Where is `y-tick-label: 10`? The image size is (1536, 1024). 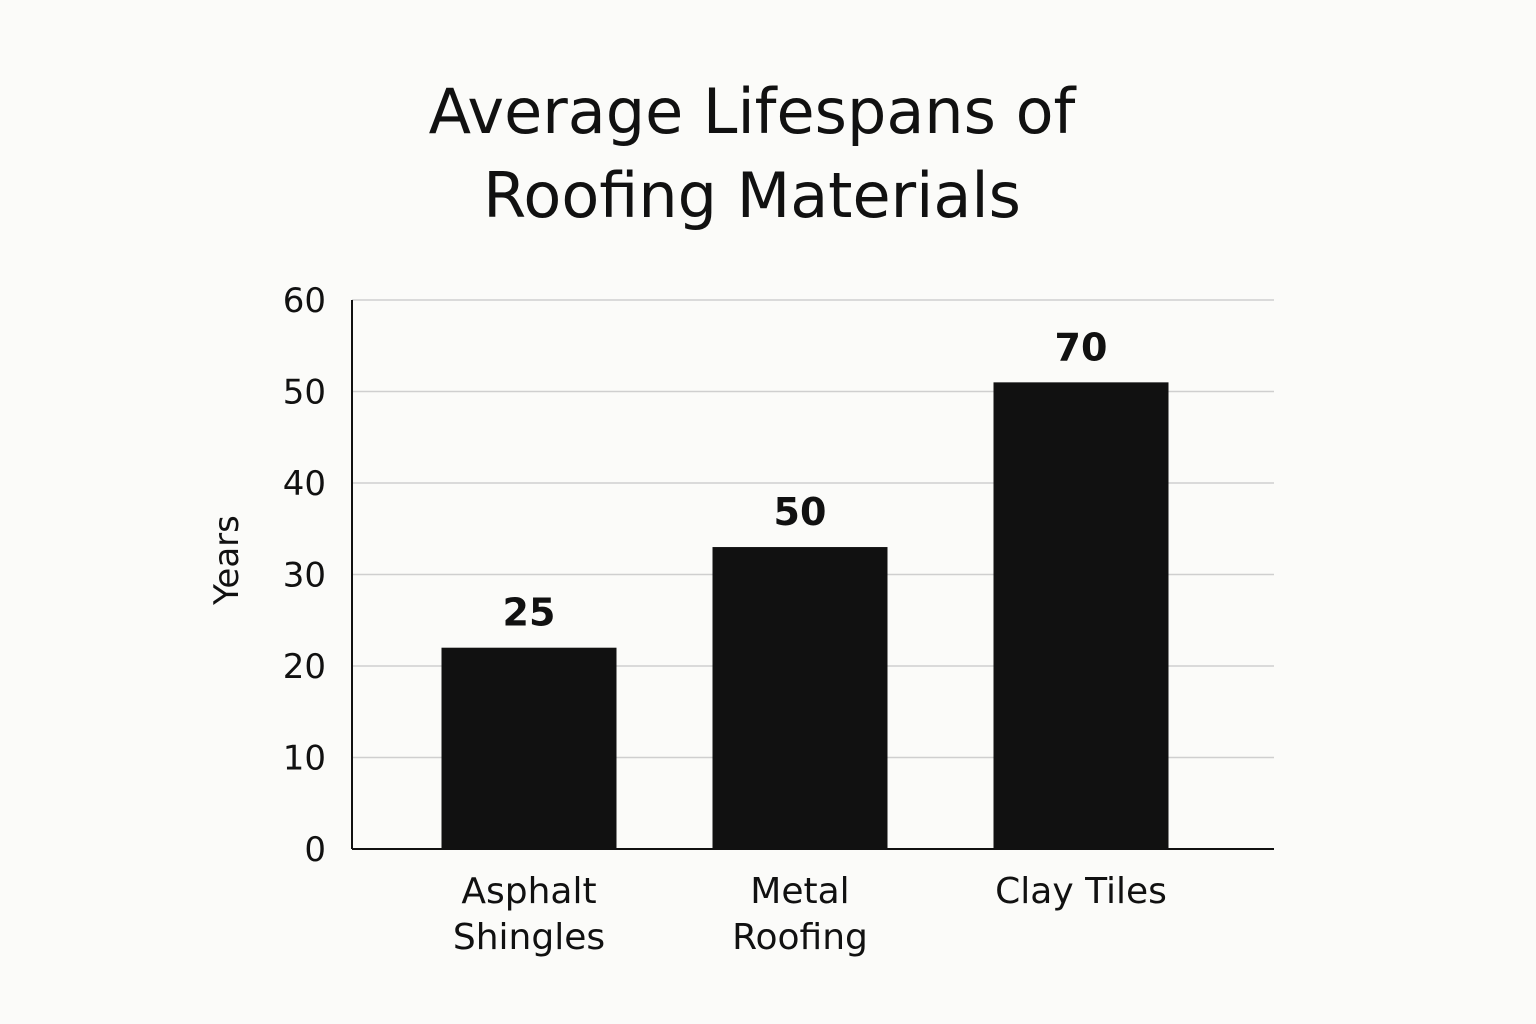 y-tick-label: 10 is located at coordinates (304, 759).